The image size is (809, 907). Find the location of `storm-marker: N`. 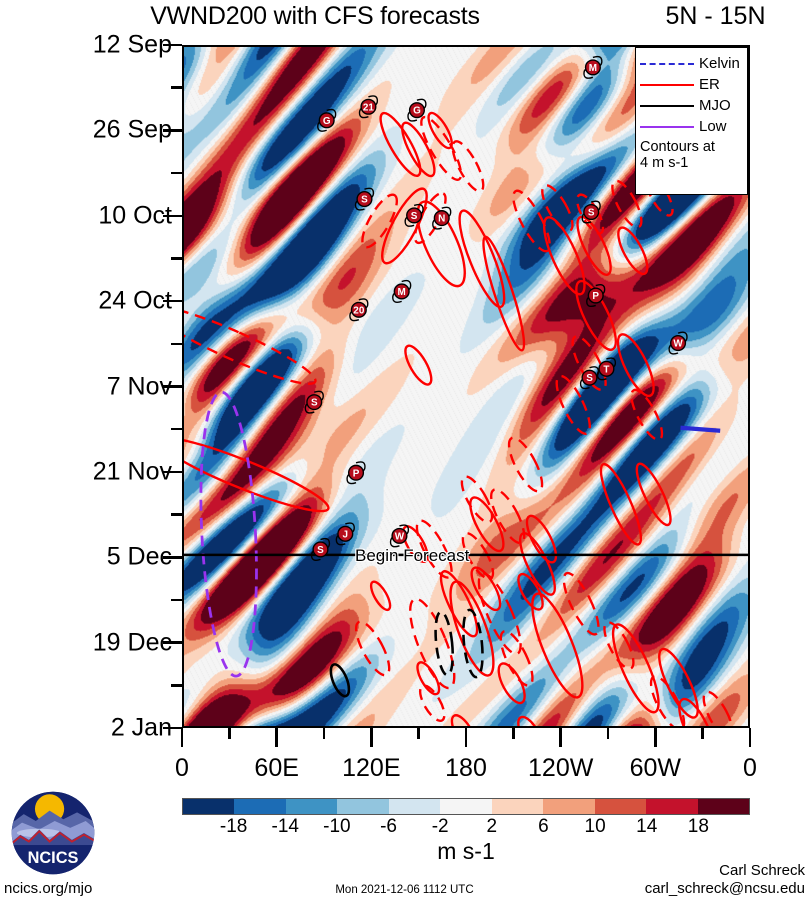

storm-marker: N is located at coordinates (442, 218).